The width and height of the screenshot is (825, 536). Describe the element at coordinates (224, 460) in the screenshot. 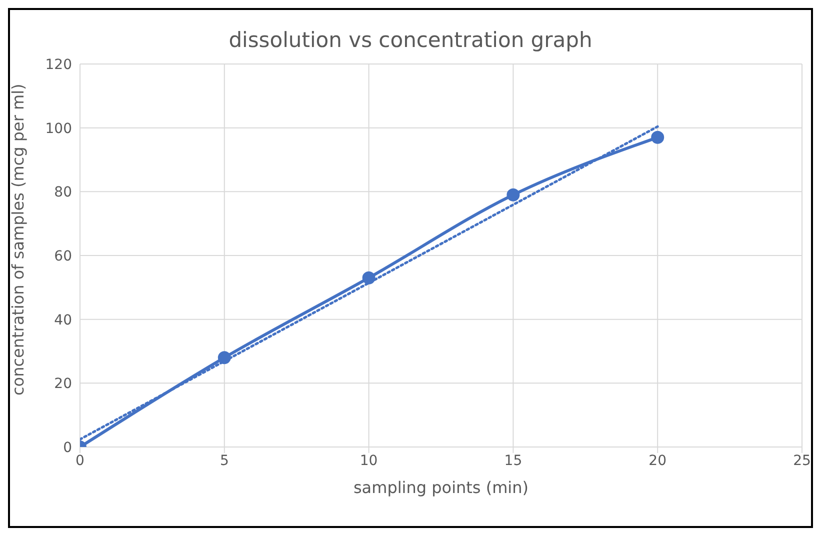

I see `x-tick-label: 5` at that location.